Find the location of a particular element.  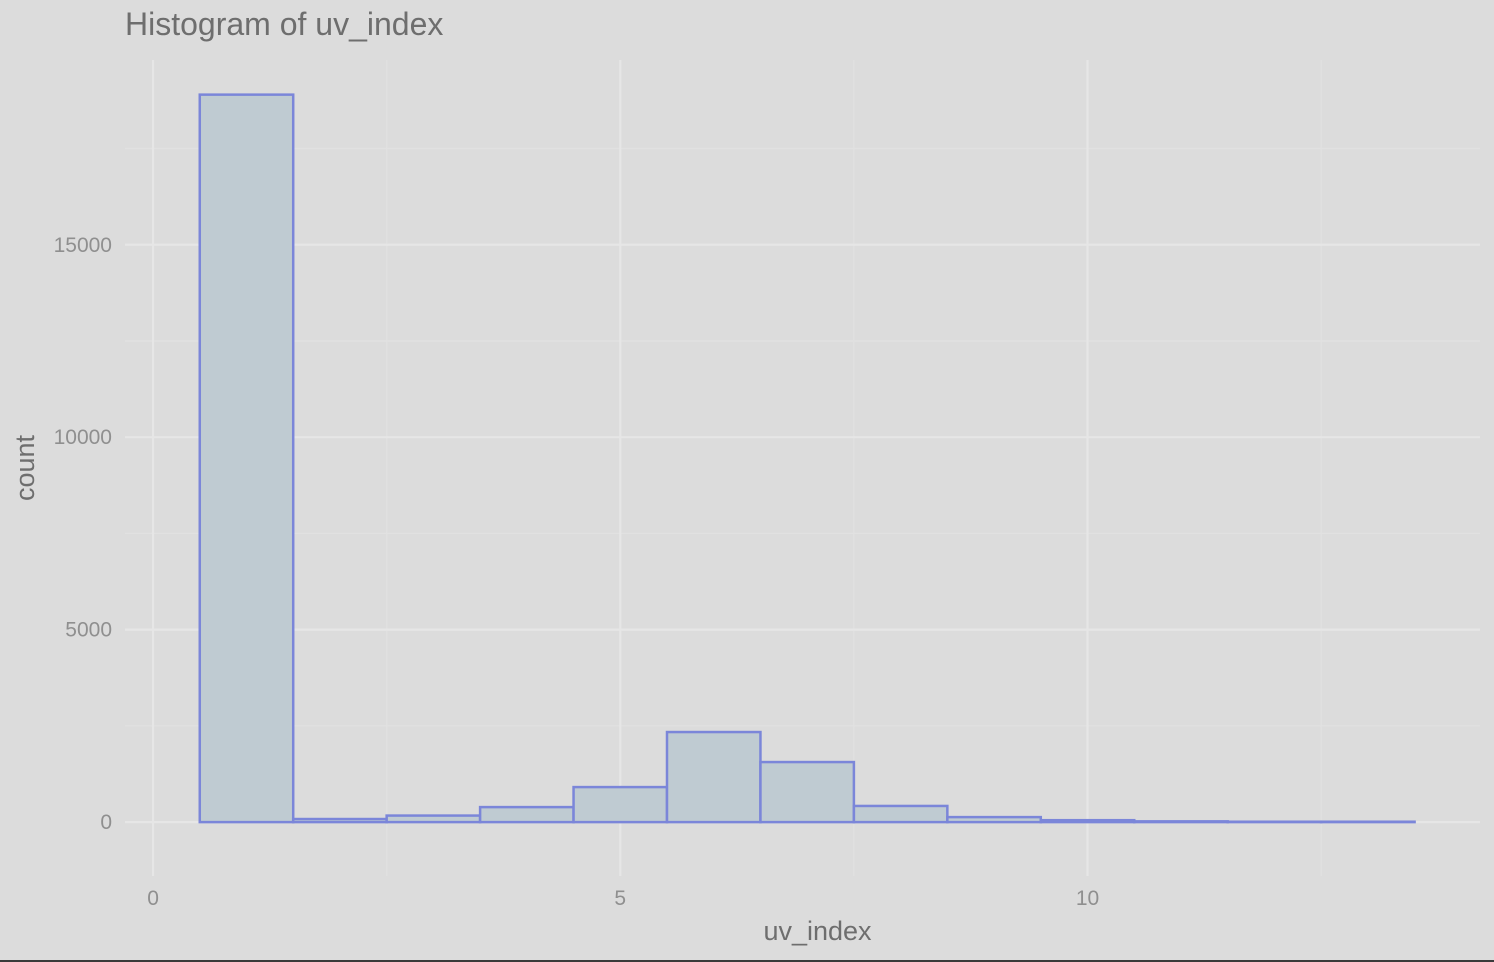

bottom-border is located at coordinates (747, 961).